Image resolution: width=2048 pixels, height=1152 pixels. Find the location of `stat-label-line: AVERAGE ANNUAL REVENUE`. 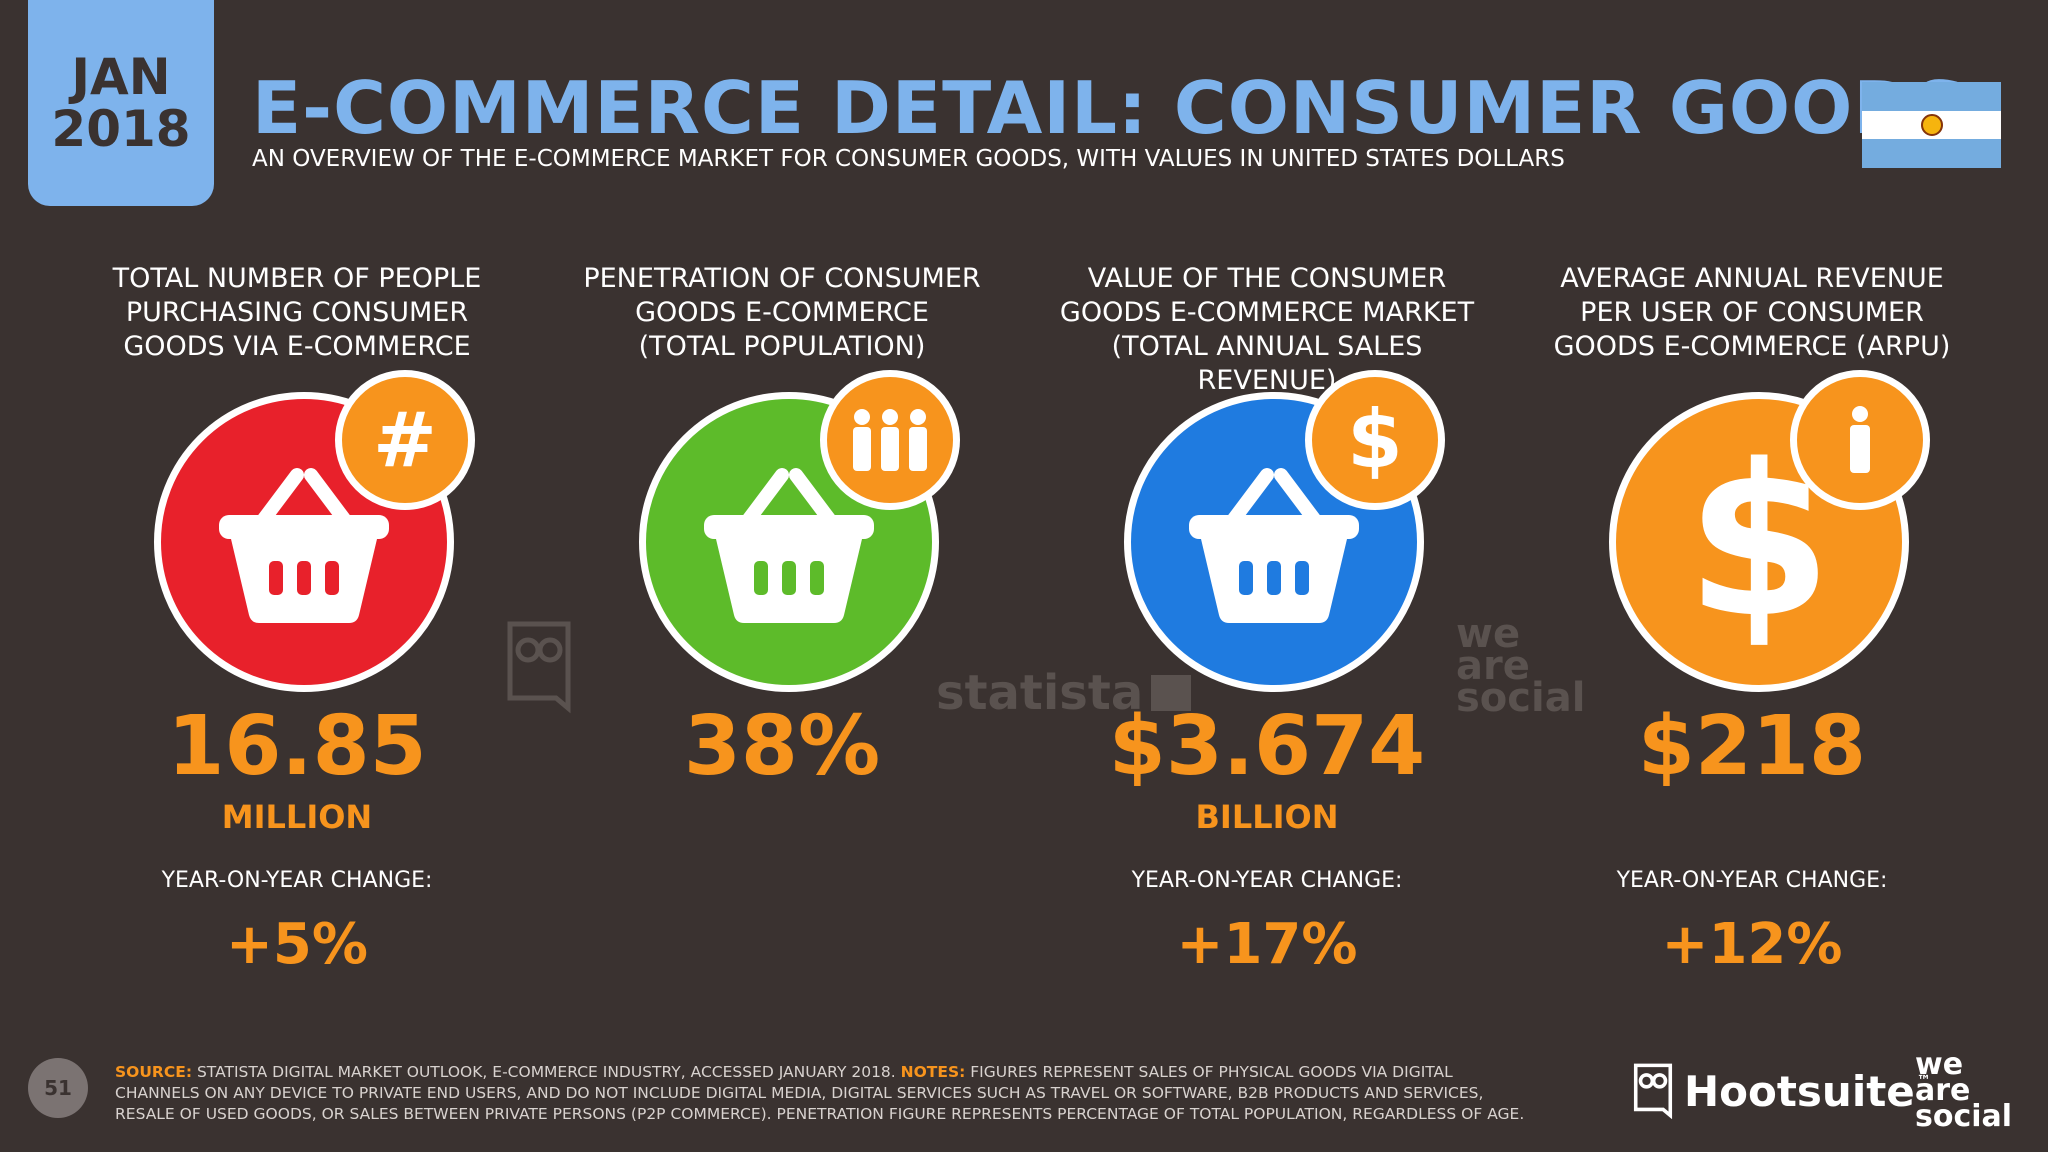

stat-label-line: AVERAGE ANNUAL REVENUE is located at coordinates (1752, 278).